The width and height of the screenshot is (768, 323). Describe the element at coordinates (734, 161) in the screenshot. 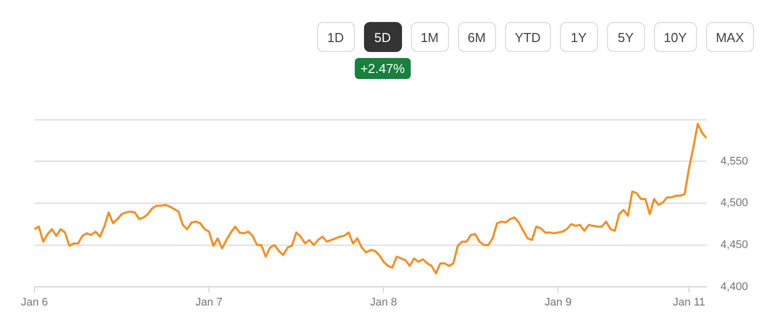

I see `y-tick-label: 4,550` at that location.